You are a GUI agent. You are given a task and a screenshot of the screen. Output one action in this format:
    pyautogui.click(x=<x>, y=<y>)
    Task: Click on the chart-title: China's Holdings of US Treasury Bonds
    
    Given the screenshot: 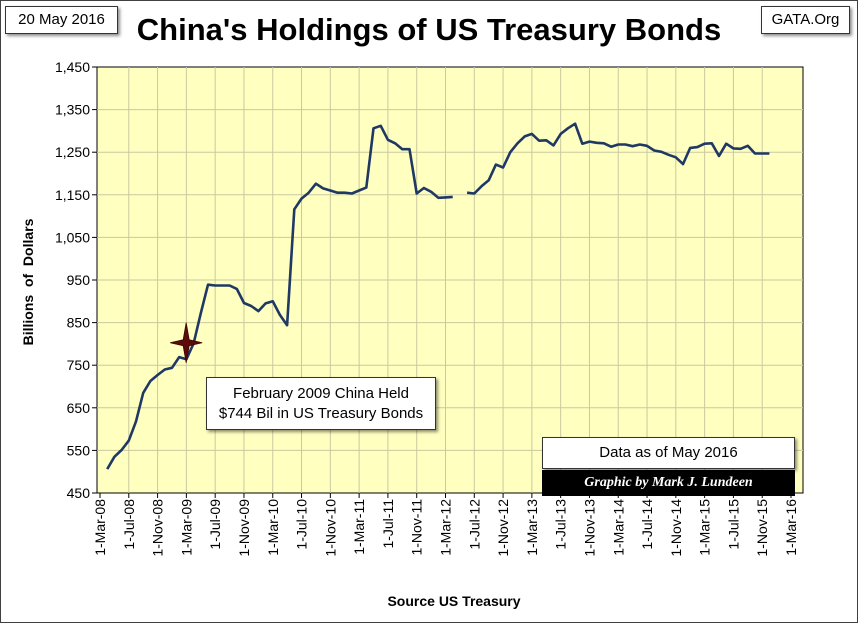 What is the action you would take?
    pyautogui.click(x=429, y=29)
    